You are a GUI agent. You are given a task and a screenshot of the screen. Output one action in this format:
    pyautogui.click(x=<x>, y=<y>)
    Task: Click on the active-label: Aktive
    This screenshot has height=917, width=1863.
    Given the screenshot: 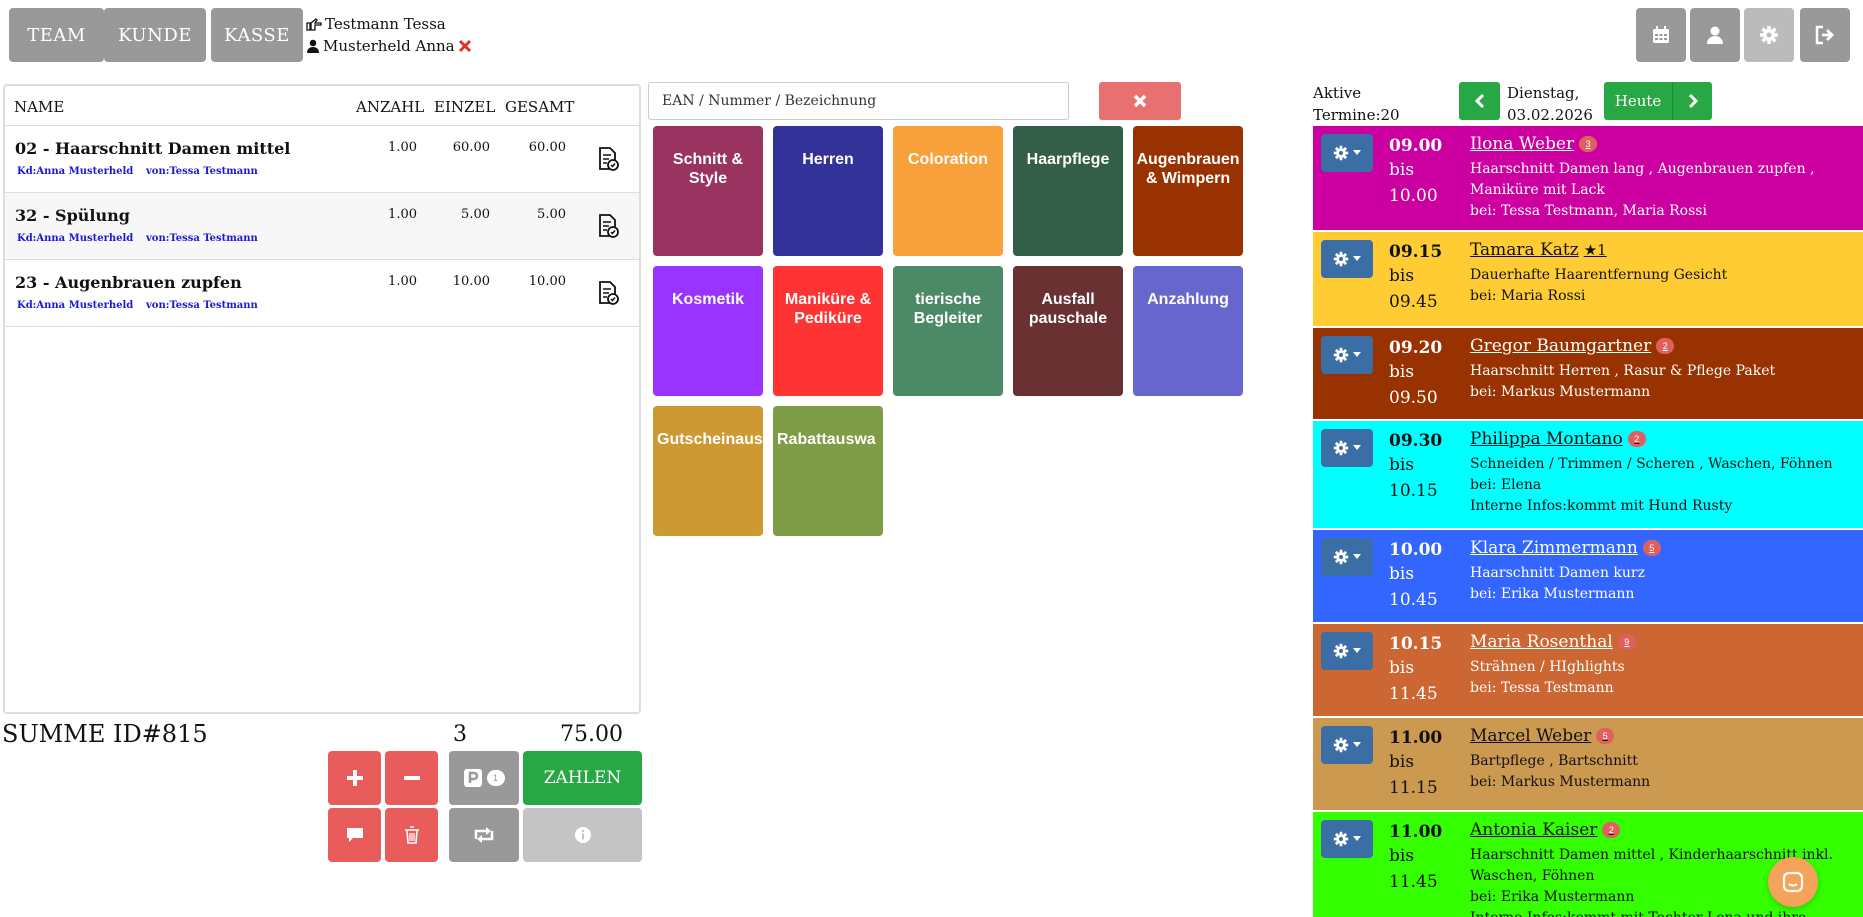 What is the action you would take?
    pyautogui.click(x=1337, y=93)
    